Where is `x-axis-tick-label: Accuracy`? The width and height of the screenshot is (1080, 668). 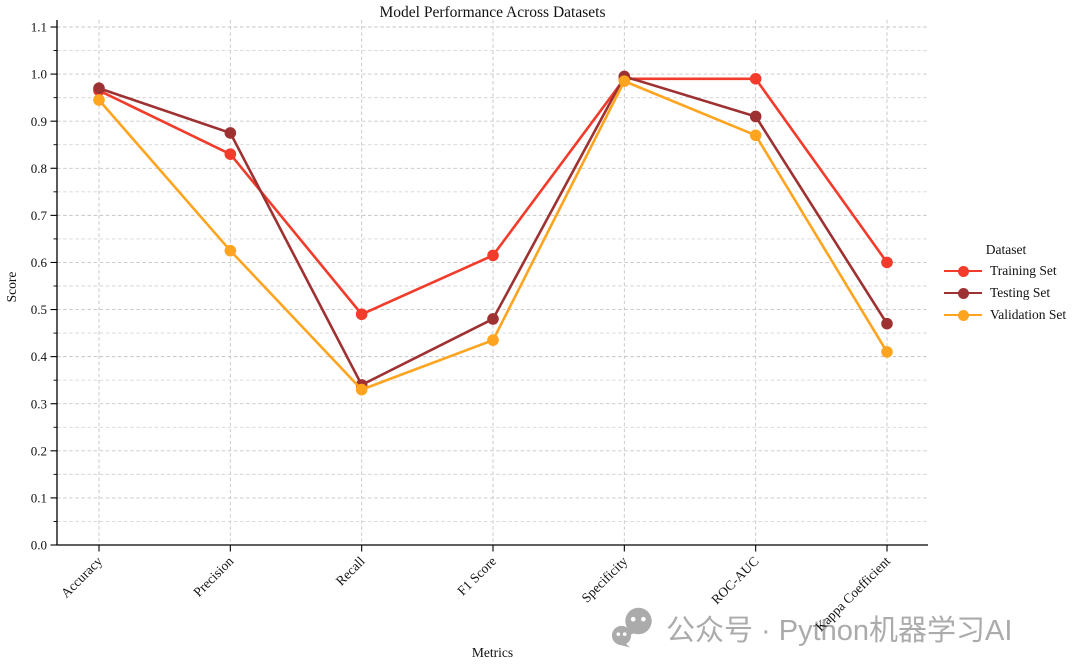 x-axis-tick-label: Accuracy is located at coordinates (81, 576).